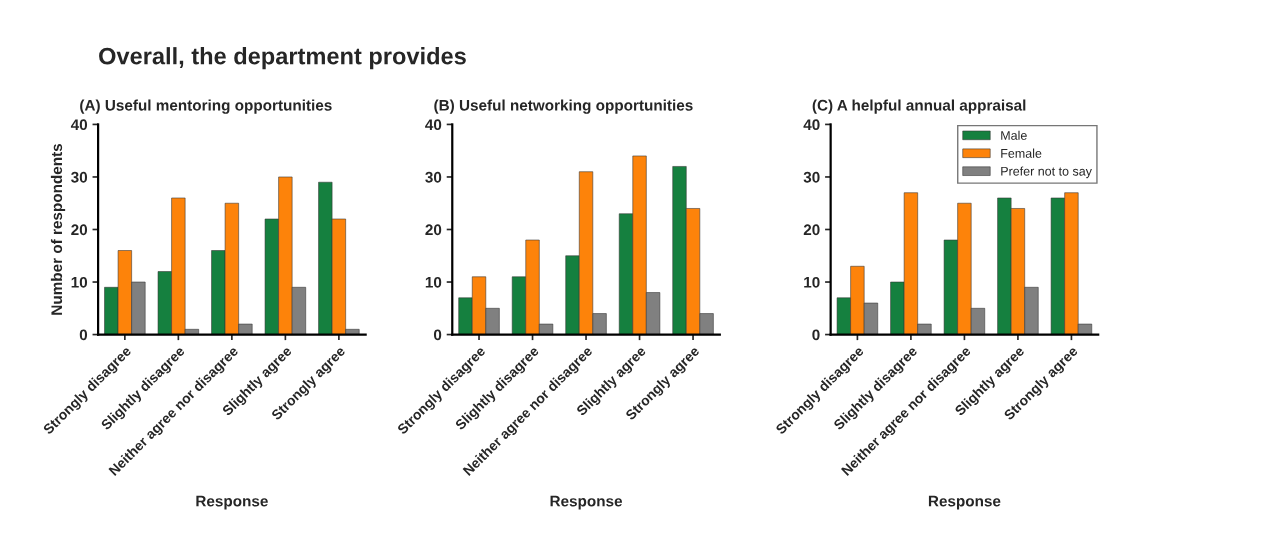 This screenshot has height=553, width=1274. I want to click on chart-title: (C) A helpful annual appraisal, so click(919, 106).